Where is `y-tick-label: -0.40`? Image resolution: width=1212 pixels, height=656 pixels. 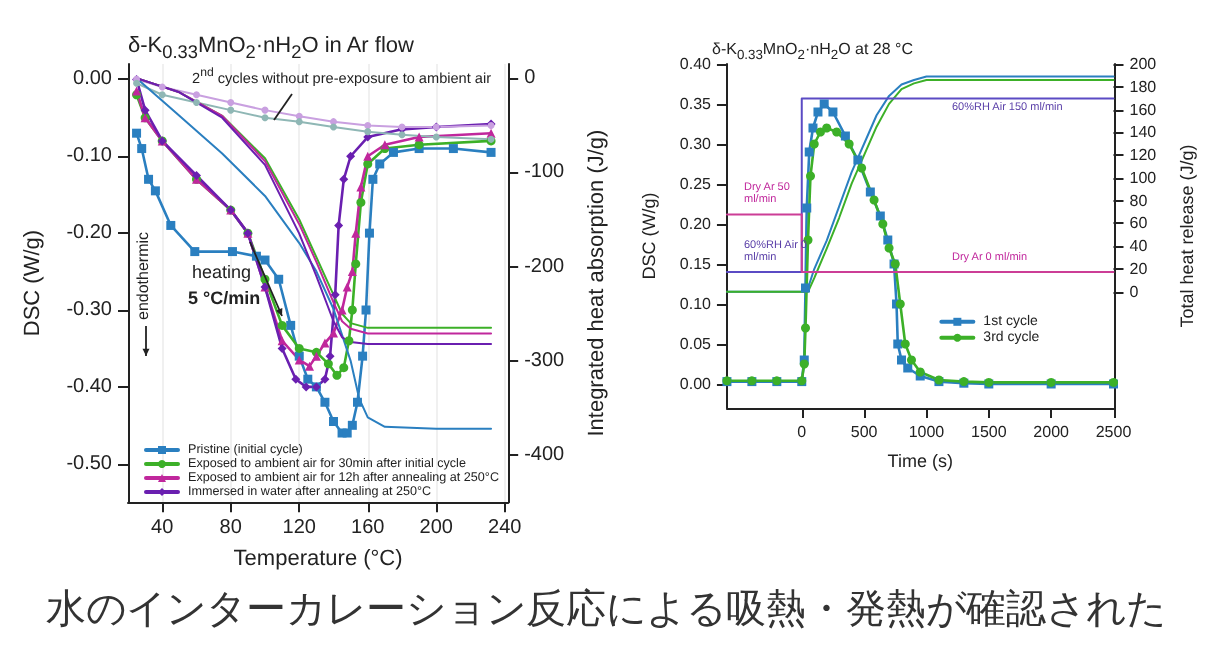
y-tick-label: -0.40 is located at coordinates (89, 386).